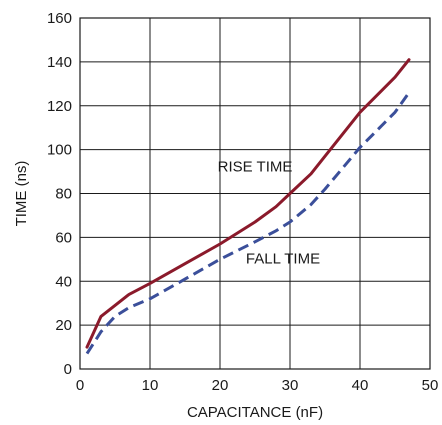  Describe the element at coordinates (63, 237) in the screenshot. I see `y-tick-label-60: 60` at that location.